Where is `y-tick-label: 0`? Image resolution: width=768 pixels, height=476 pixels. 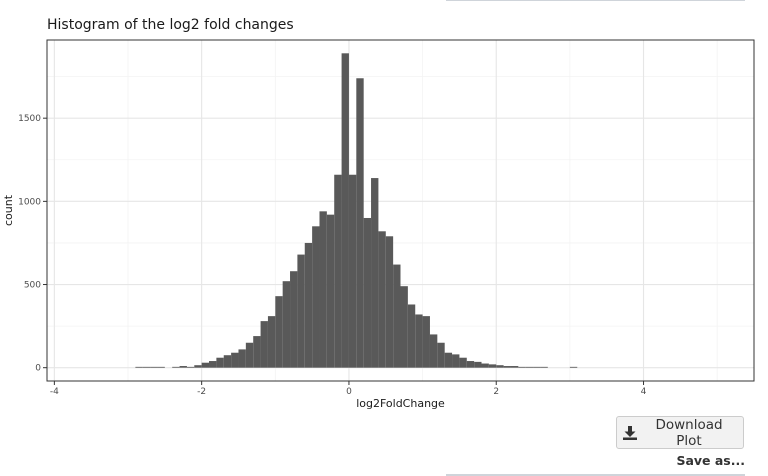
y-tick-label: 0 is located at coordinates (38, 369).